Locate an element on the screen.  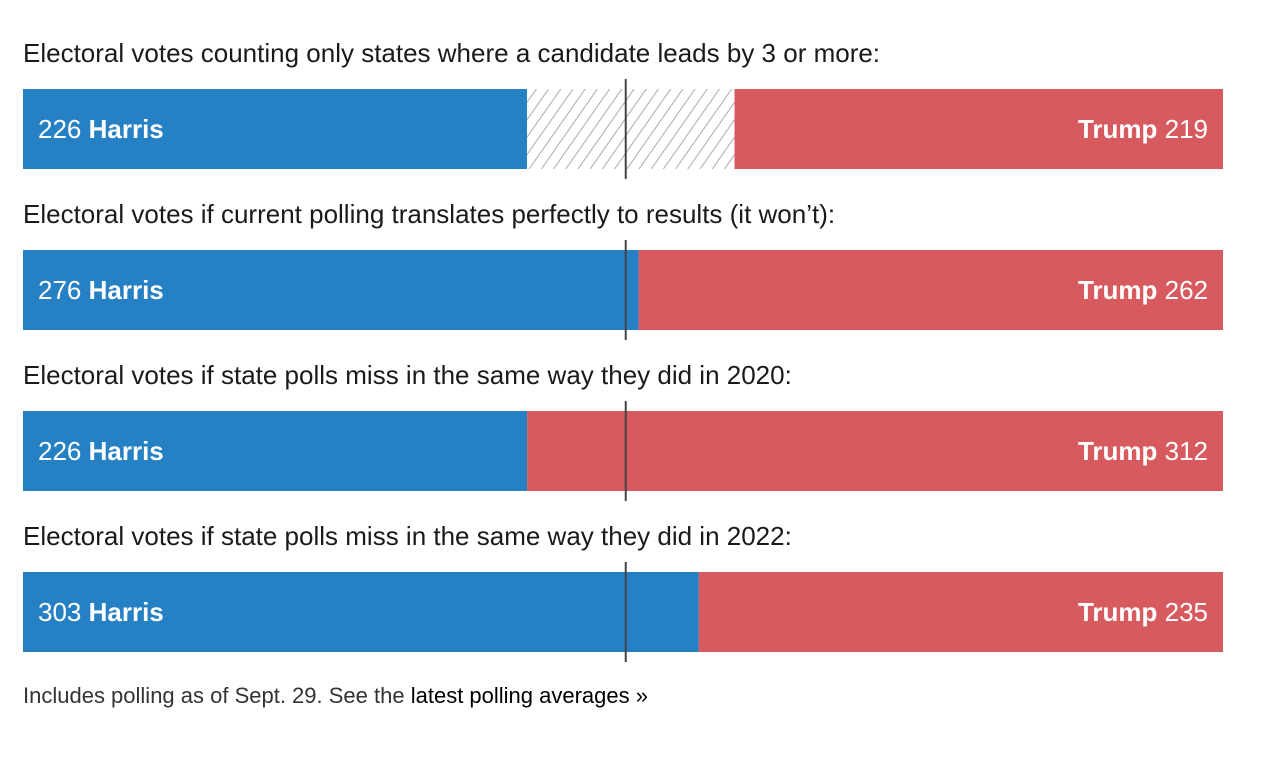
trump-label: Trump 219 is located at coordinates (1143, 129).